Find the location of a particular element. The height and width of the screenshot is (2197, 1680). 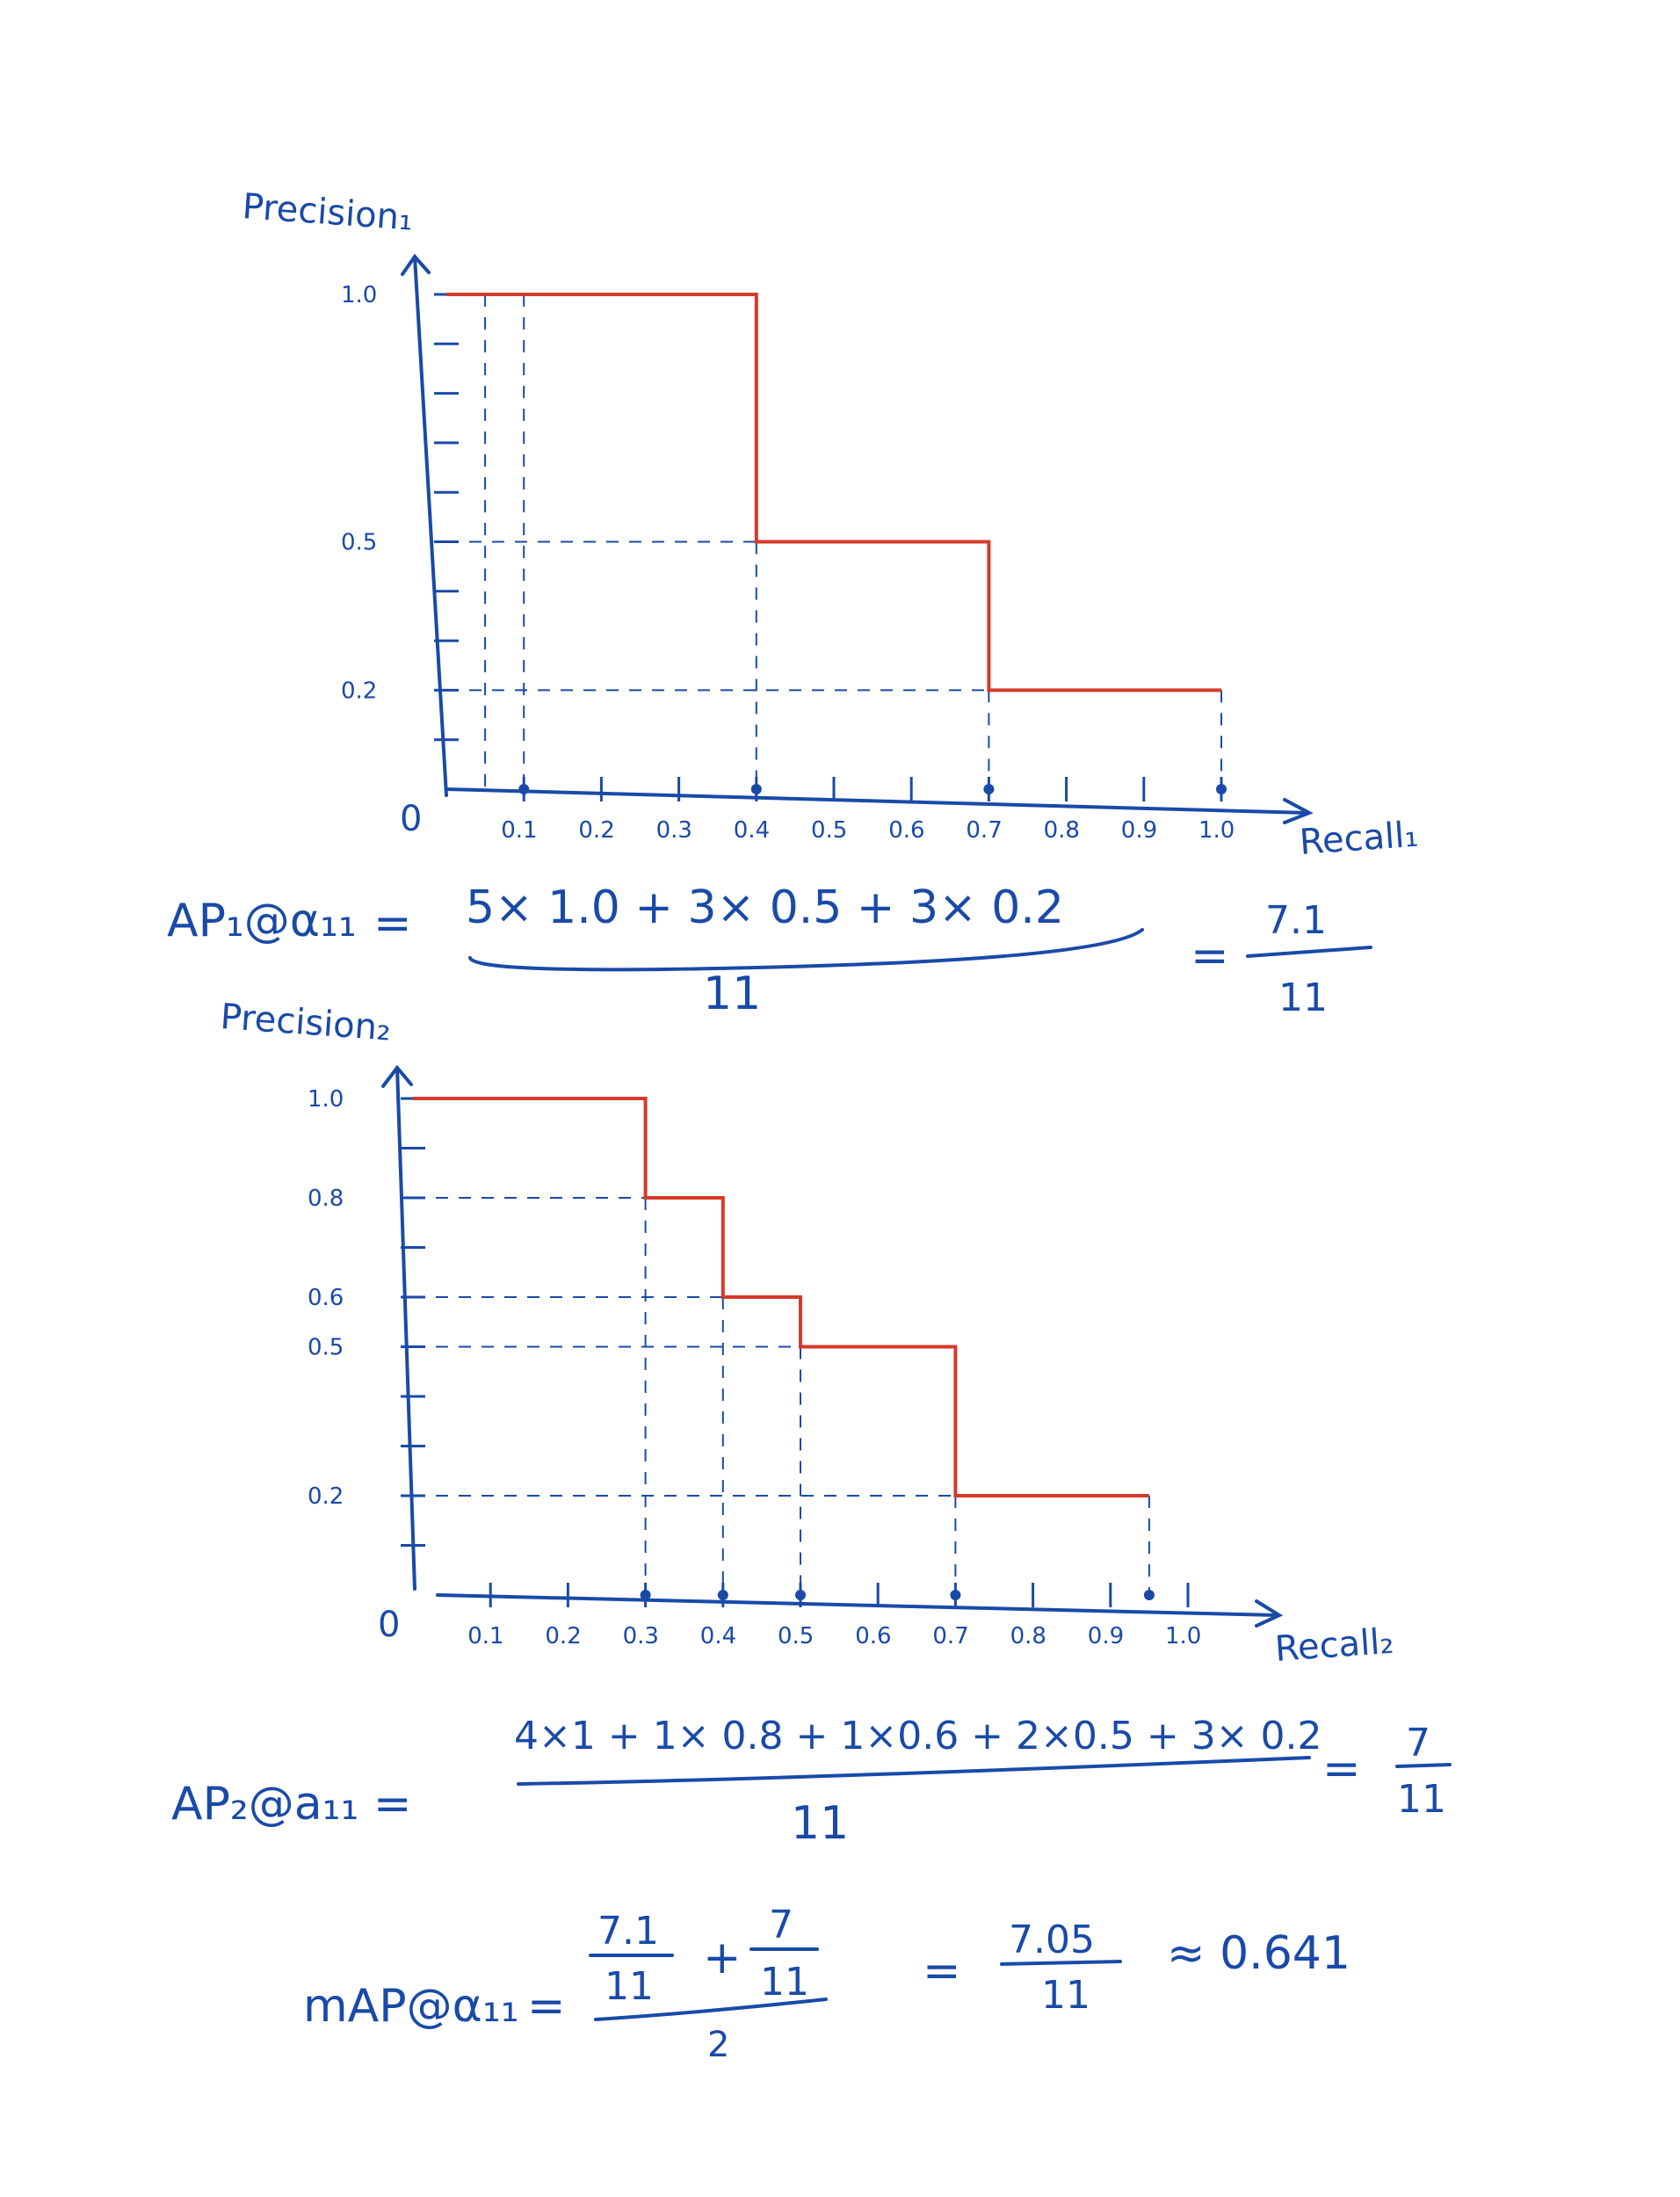

ap1-numerator: 5× 1.0 + 3× 0.5 + 3× 0.2 is located at coordinates (765, 908).